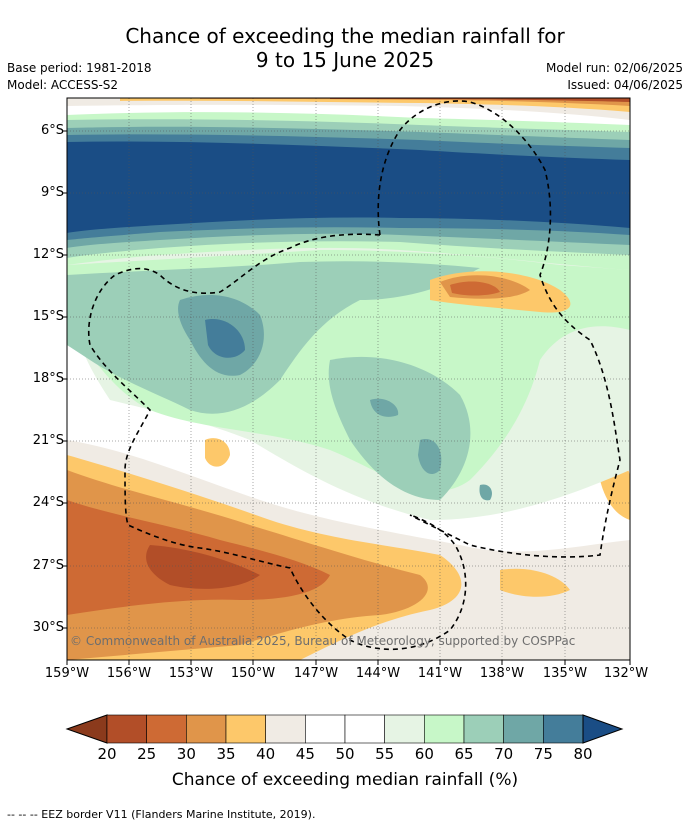  What do you see at coordinates (502, 673) in the screenshot?
I see `lon-label: 138°W` at bounding box center [502, 673].